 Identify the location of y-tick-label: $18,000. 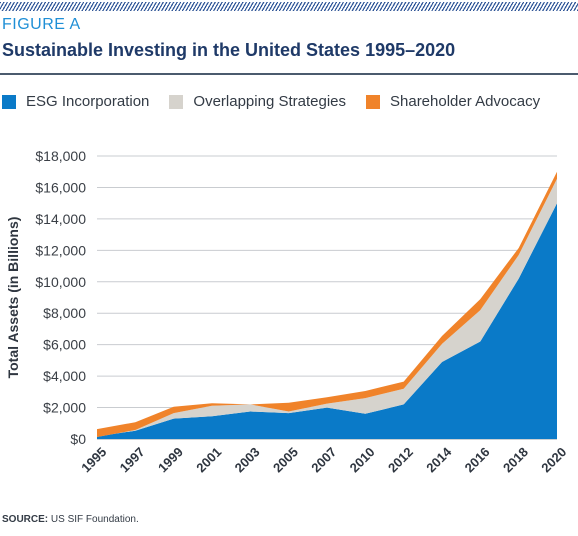
(60, 156).